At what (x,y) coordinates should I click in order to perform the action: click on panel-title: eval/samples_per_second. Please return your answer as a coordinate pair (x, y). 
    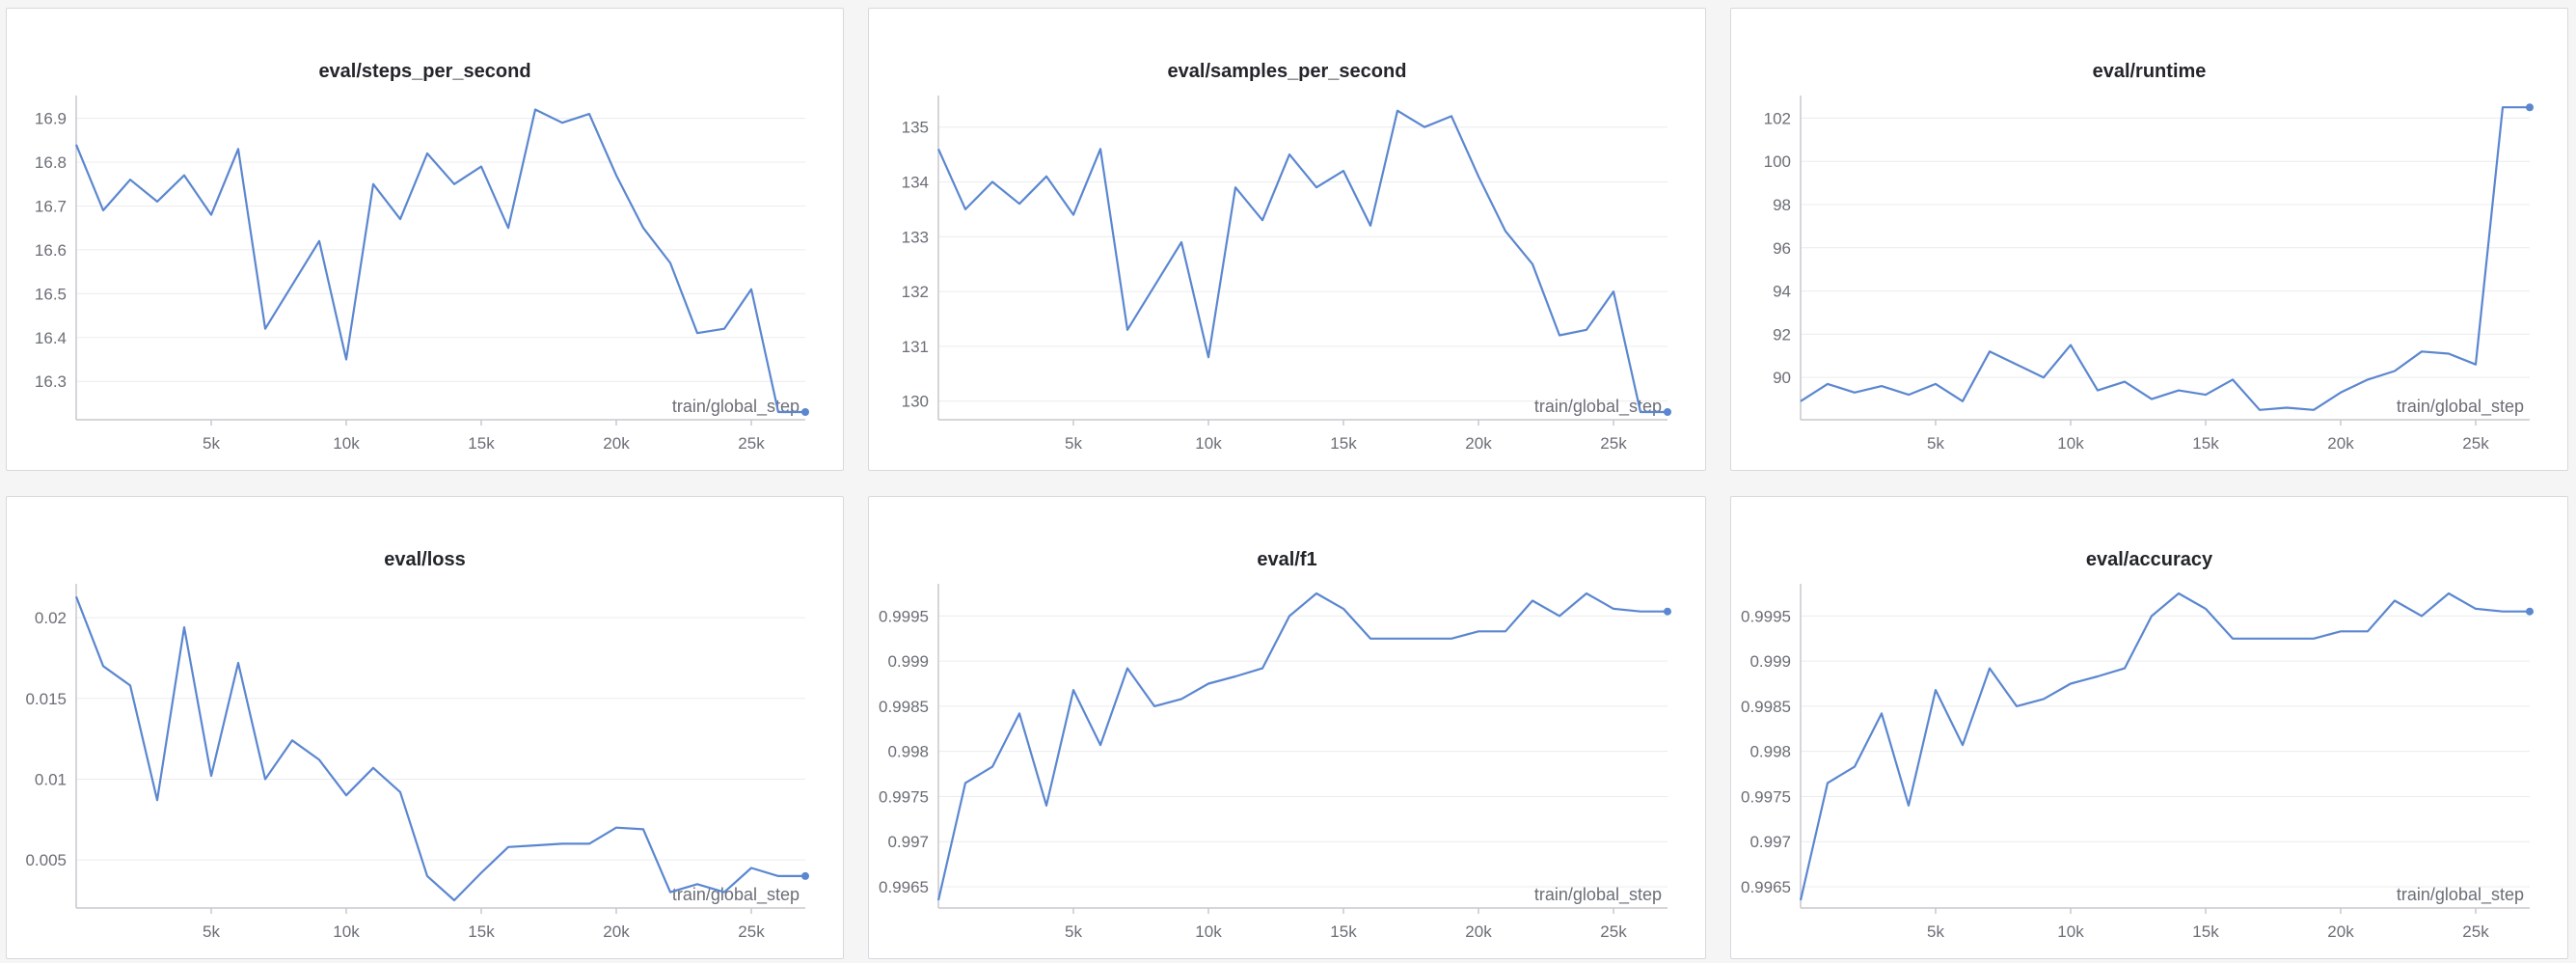
    Looking at the image, I should click on (1287, 71).